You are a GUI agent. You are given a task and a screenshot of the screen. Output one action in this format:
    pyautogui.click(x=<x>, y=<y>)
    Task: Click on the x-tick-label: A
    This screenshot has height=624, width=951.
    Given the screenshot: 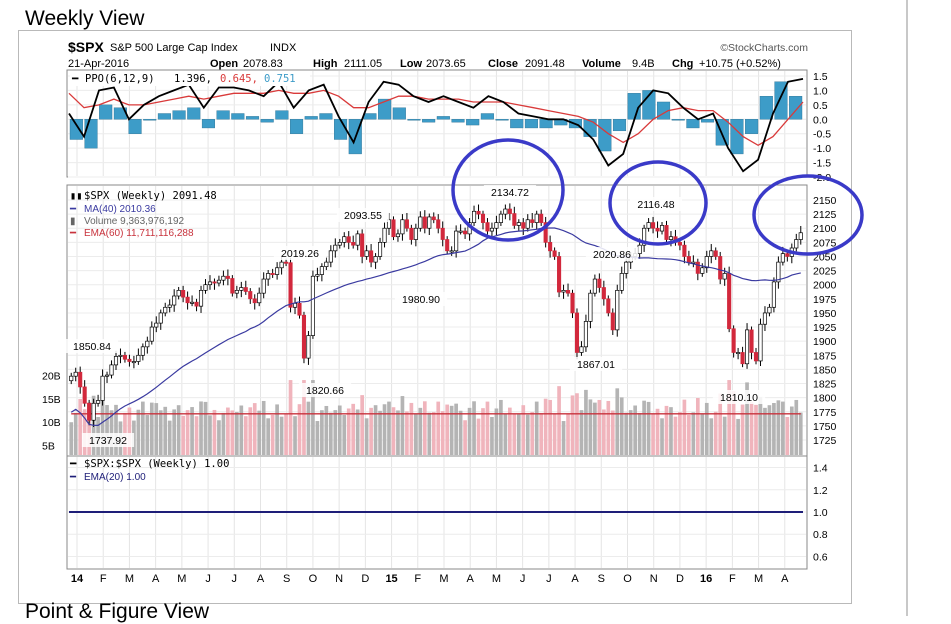 What is the action you would take?
    pyautogui.click(x=471, y=579)
    